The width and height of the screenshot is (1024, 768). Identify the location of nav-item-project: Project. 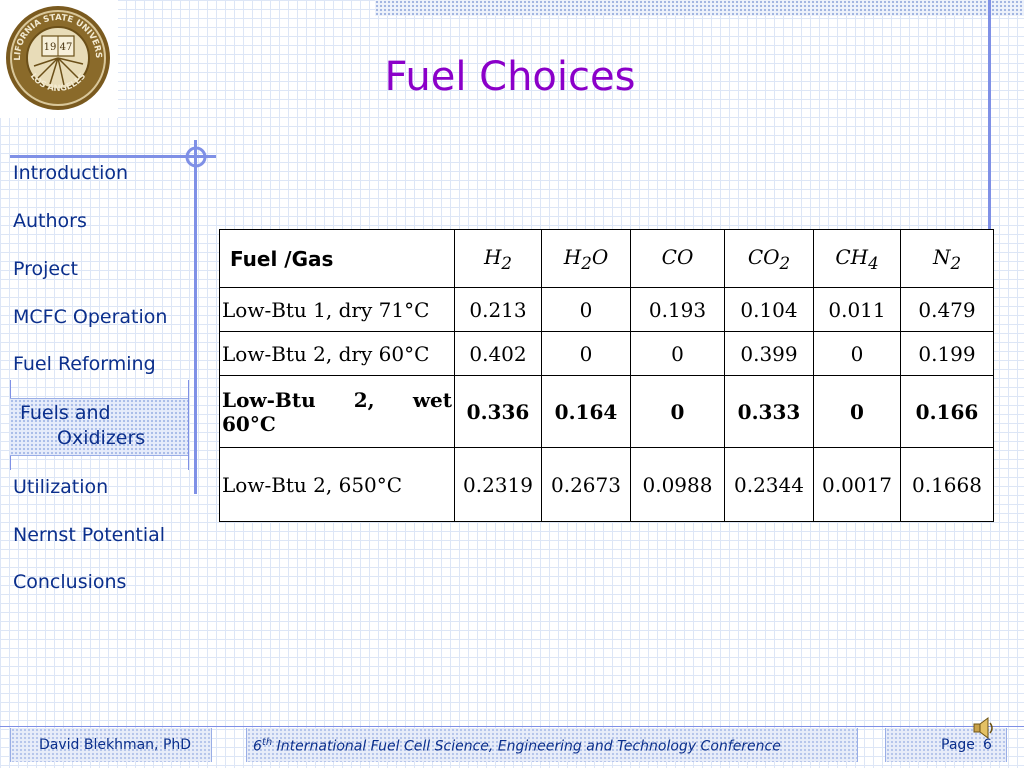
(46, 269).